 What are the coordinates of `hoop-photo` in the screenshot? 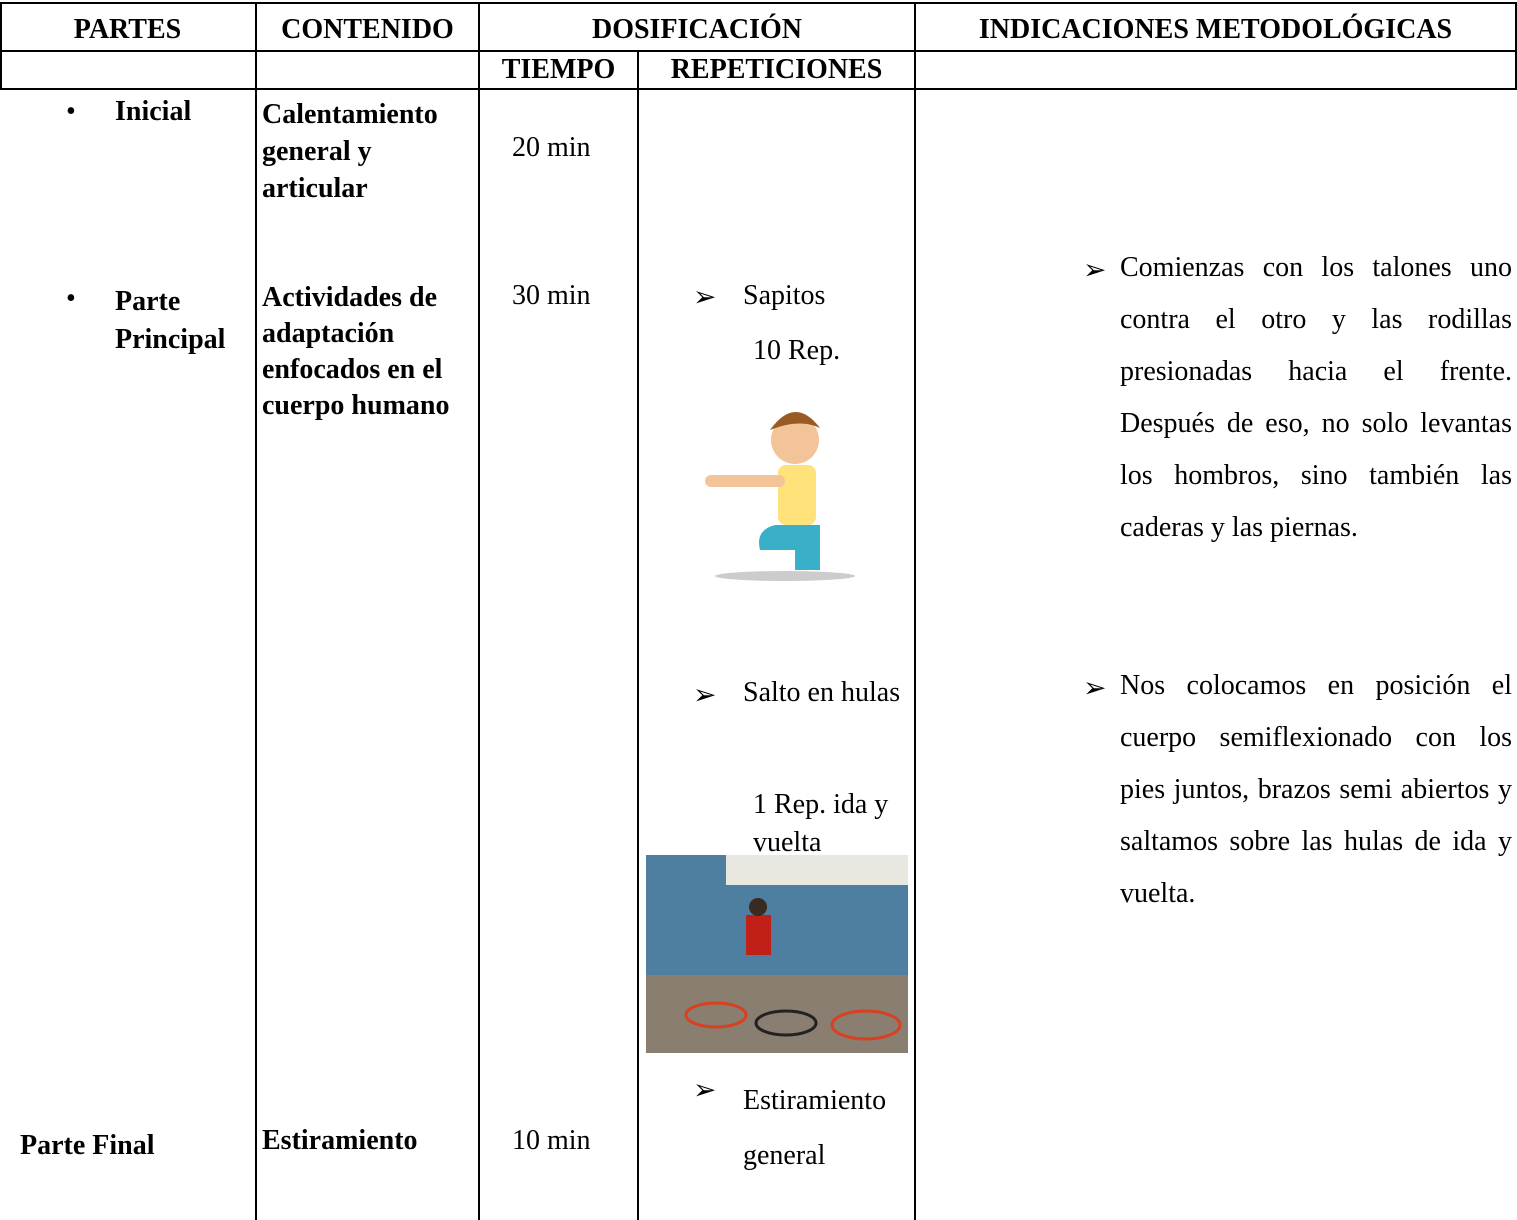 It's located at (777, 954).